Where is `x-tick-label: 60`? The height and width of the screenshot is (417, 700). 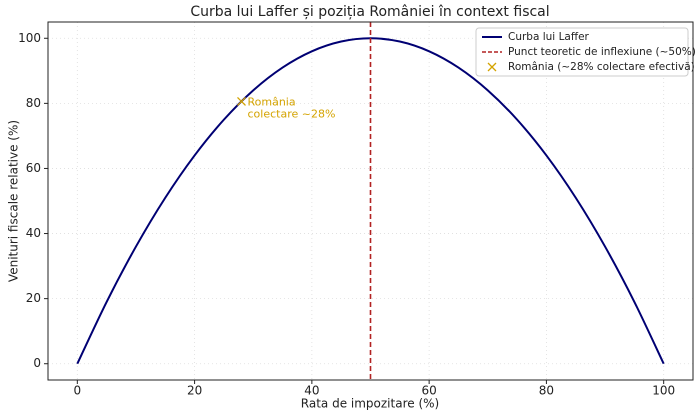 x-tick-label: 60 is located at coordinates (428, 391).